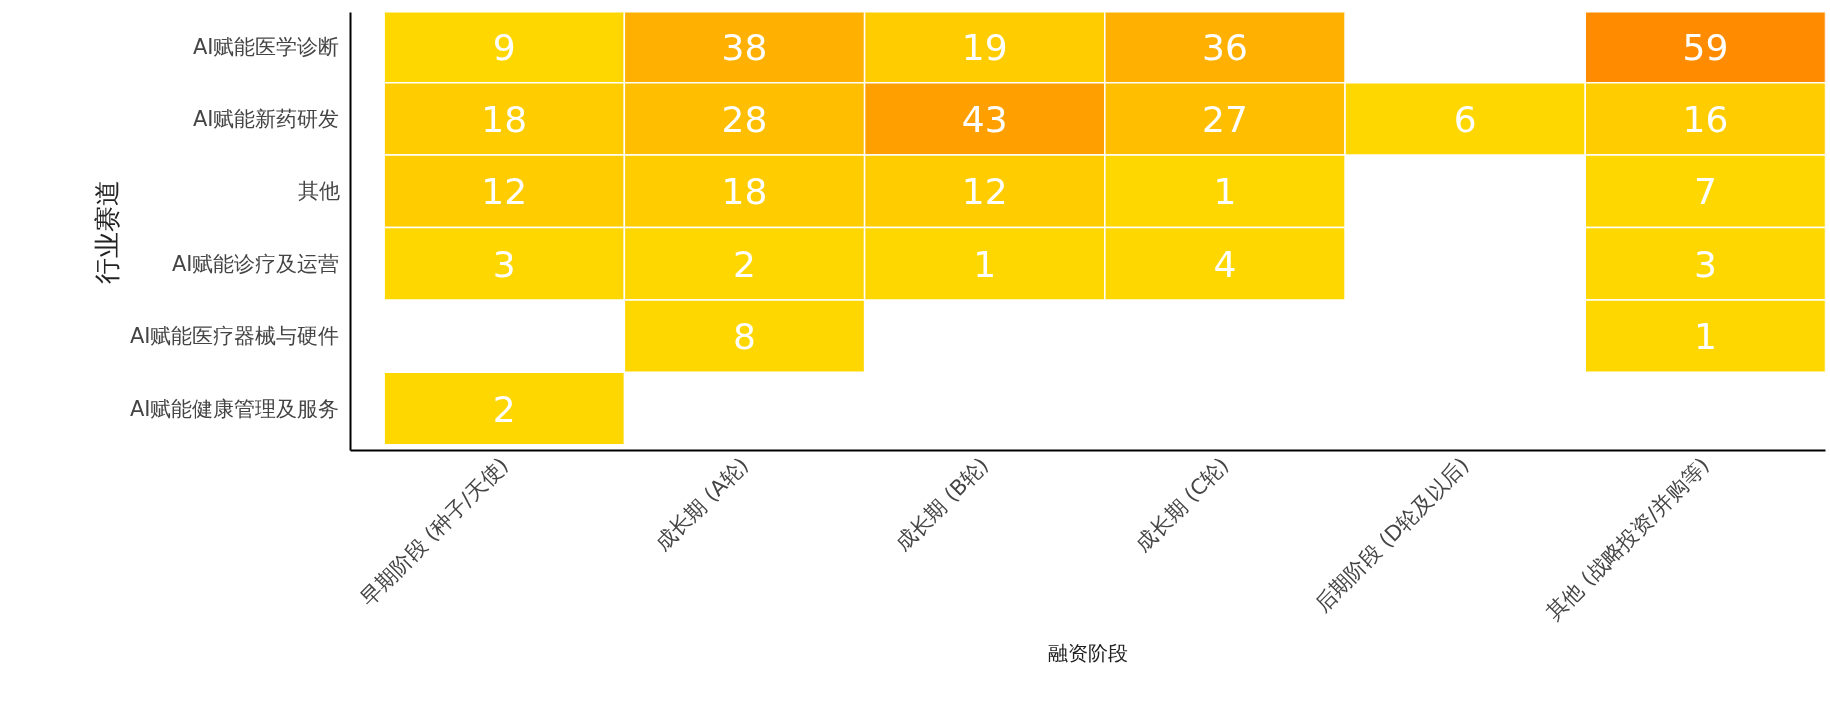  Describe the element at coordinates (1225, 47) in the screenshot. I see `data-label: 36` at that location.